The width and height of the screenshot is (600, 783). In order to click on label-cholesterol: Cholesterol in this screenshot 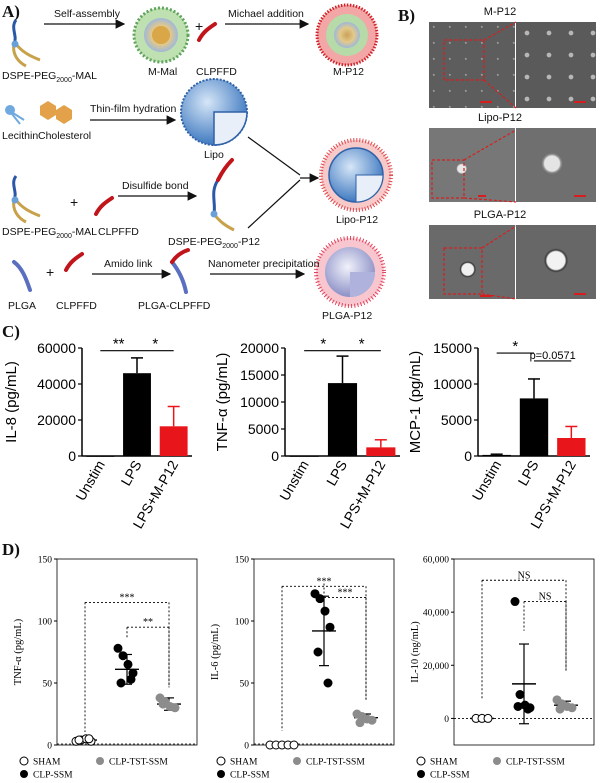, I will do `click(65, 136)`.